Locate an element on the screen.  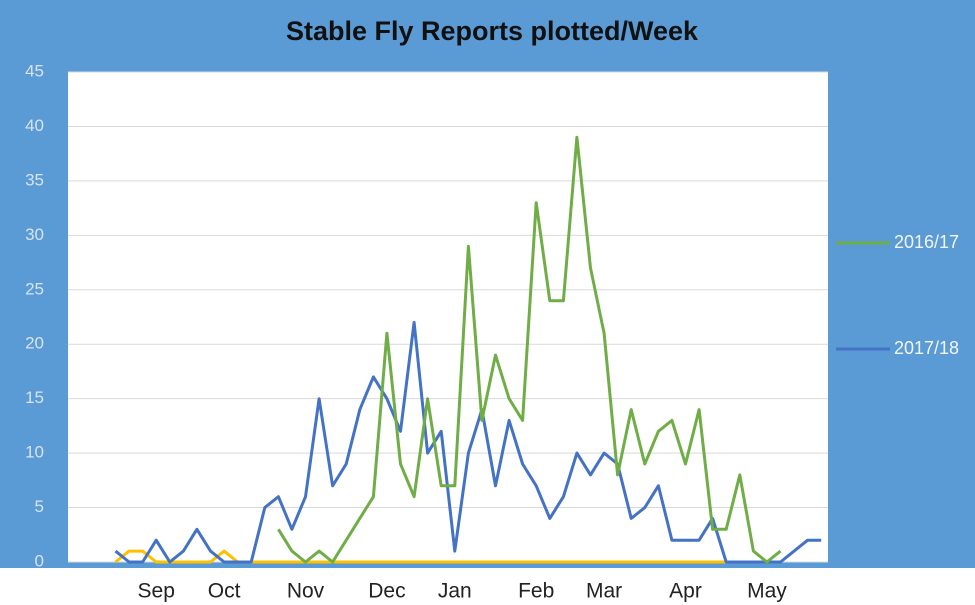
x-tick-label: Apr is located at coordinates (685, 591).